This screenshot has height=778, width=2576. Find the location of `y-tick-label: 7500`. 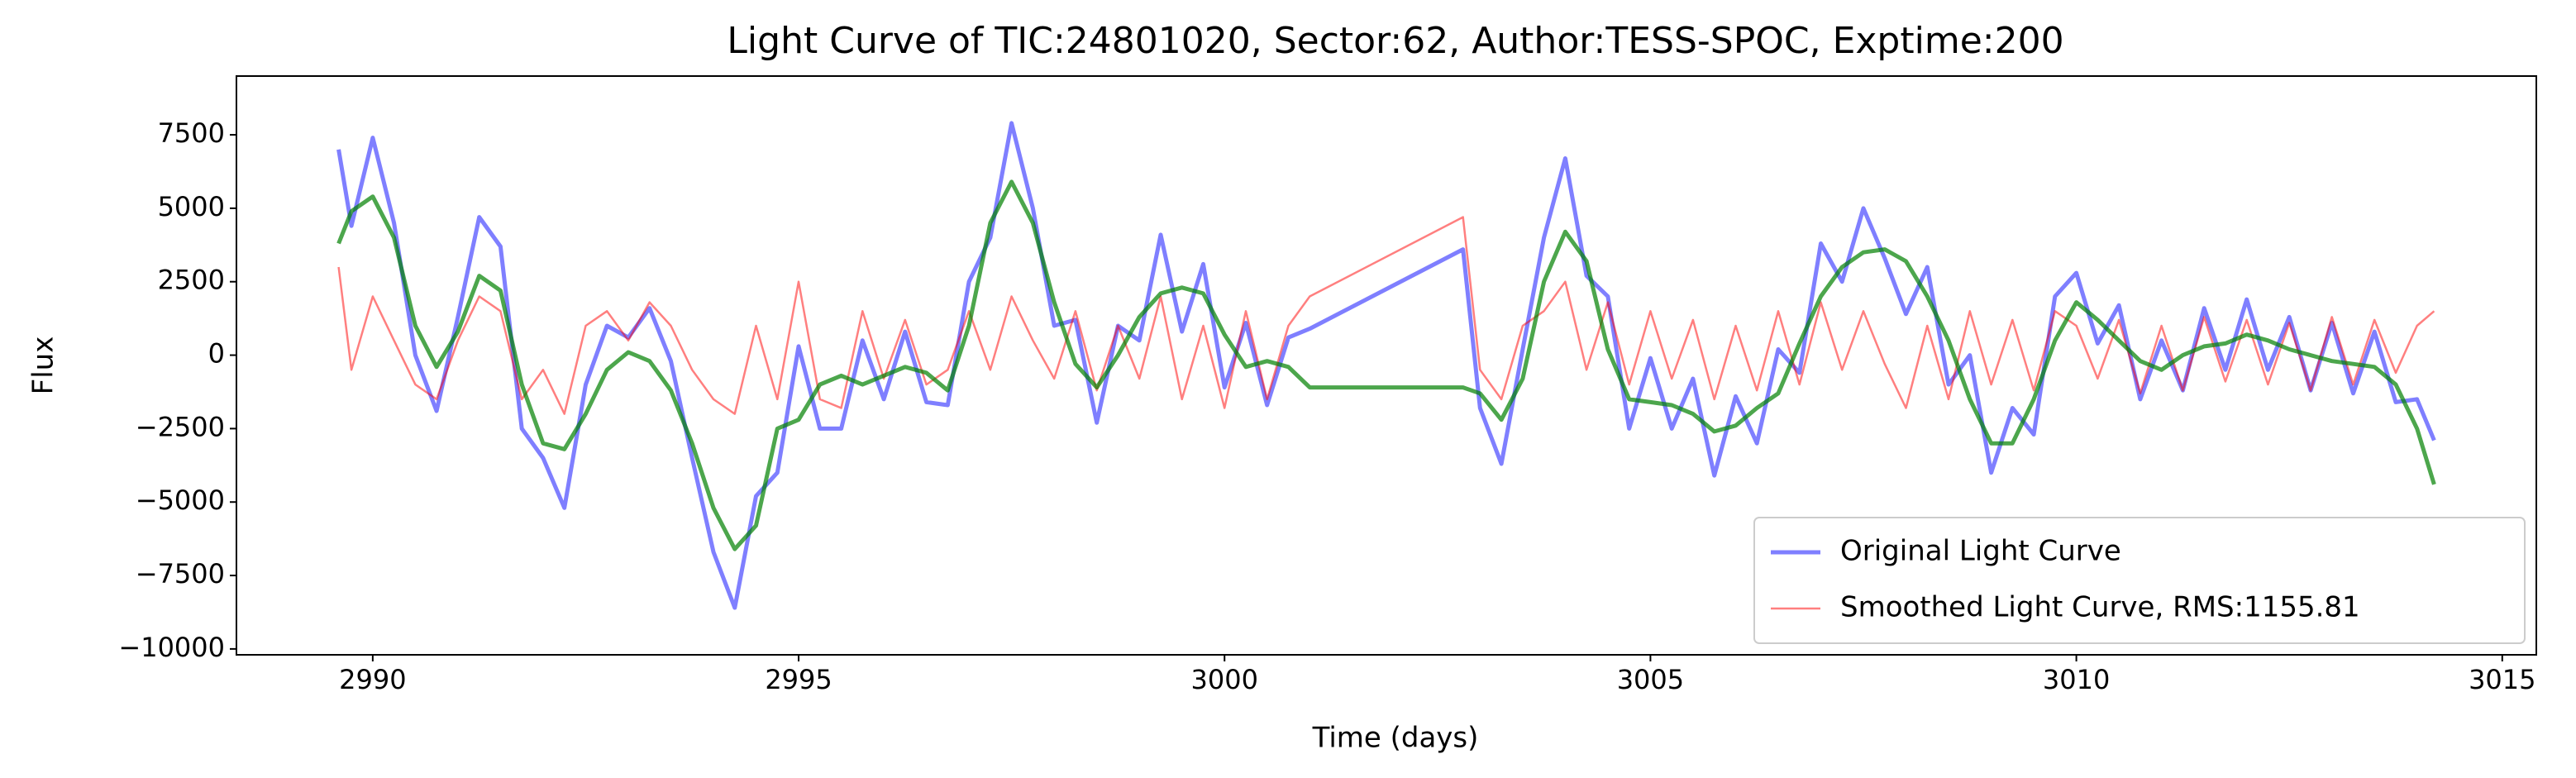

y-tick-label: 7500 is located at coordinates (191, 133).